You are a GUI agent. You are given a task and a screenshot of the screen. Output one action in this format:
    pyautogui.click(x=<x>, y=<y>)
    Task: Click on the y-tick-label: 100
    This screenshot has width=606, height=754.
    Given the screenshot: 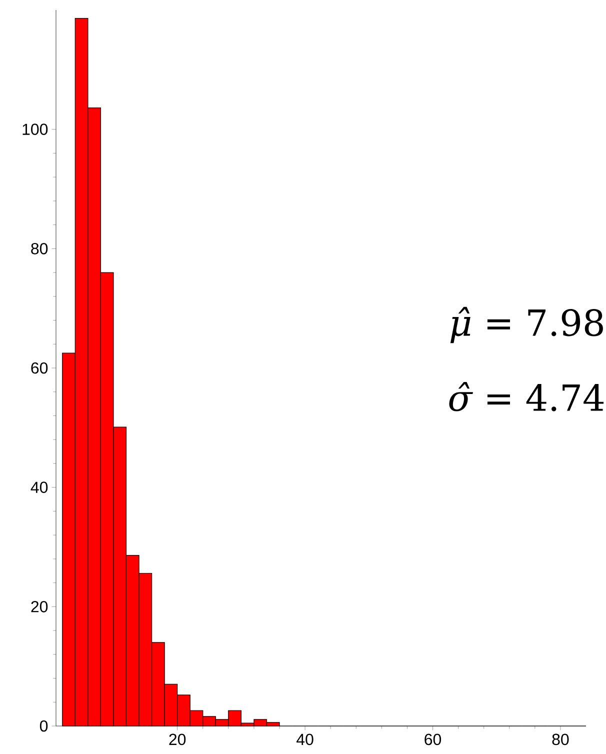 What is the action you would take?
    pyautogui.click(x=35, y=129)
    